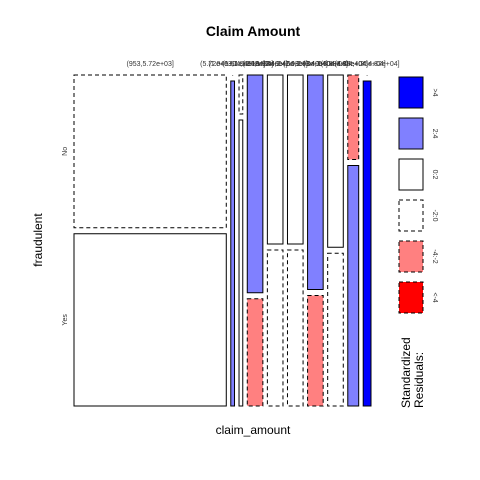  Describe the element at coordinates (353, 64) in the screenshot. I see `x-tick-label-8: (3.88e+04,4.35e+04]` at that location.